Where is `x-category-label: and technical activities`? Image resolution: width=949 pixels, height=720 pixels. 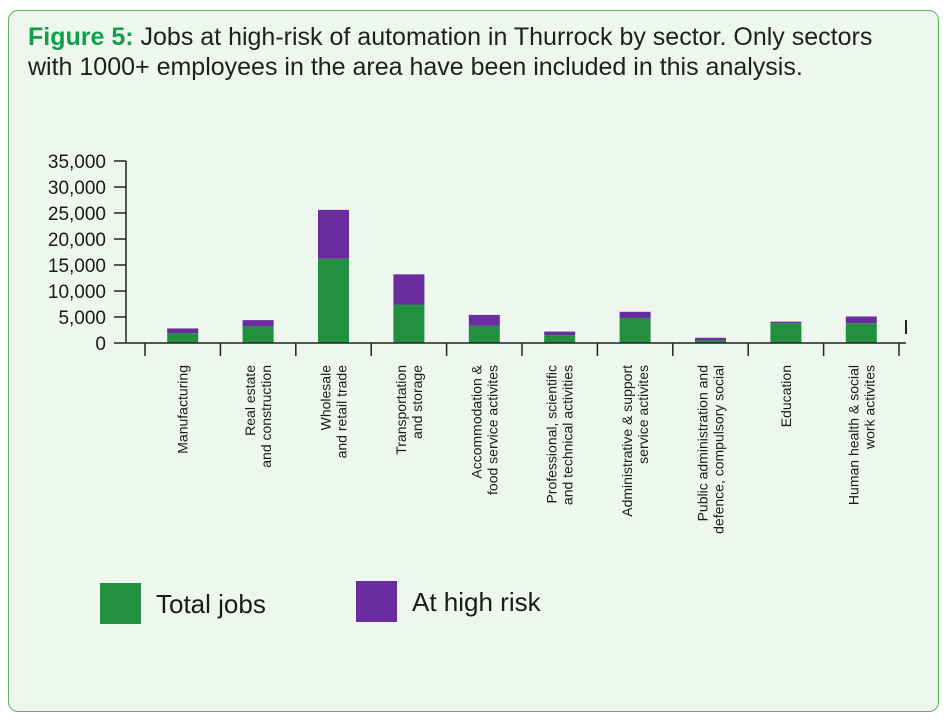
x-category-label: and technical activities is located at coordinates (568, 435).